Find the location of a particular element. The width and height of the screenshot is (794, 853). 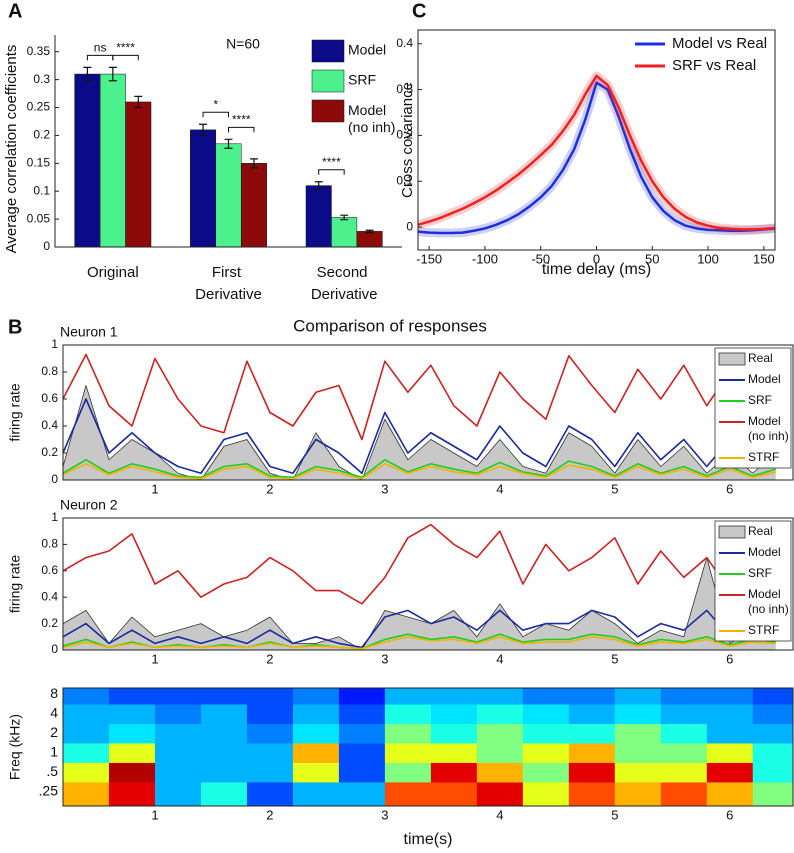

x-tick-label: 2 is located at coordinates (269, 488).